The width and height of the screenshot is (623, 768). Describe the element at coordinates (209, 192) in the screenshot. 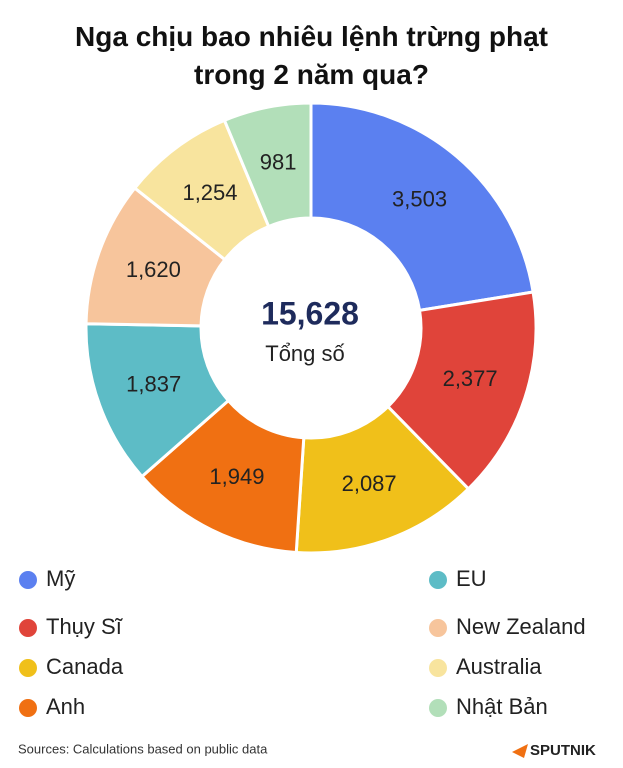

I see `data-label: 1,254` at that location.